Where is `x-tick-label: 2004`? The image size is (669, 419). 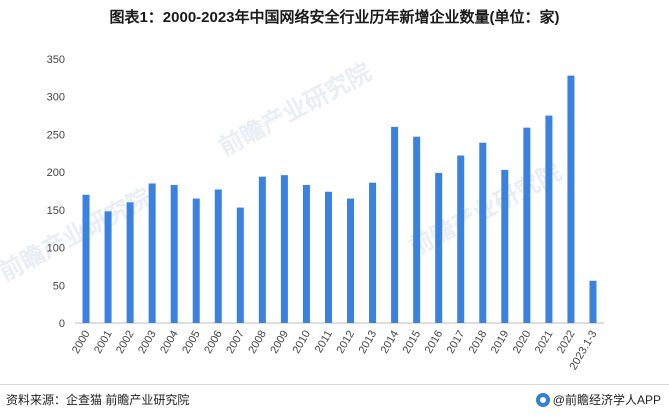
x-tick-label: 2004 is located at coordinates (169, 342).